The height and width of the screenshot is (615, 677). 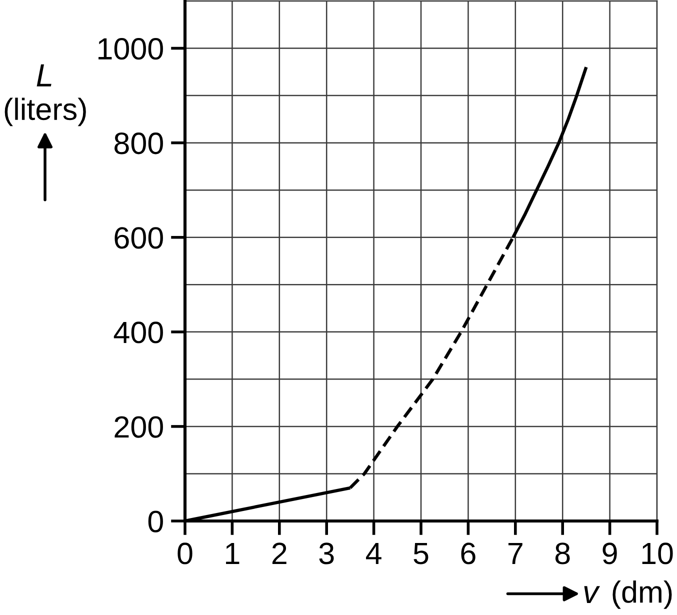 What do you see at coordinates (185, 553) in the screenshot?
I see `x-tick-label: 0` at bounding box center [185, 553].